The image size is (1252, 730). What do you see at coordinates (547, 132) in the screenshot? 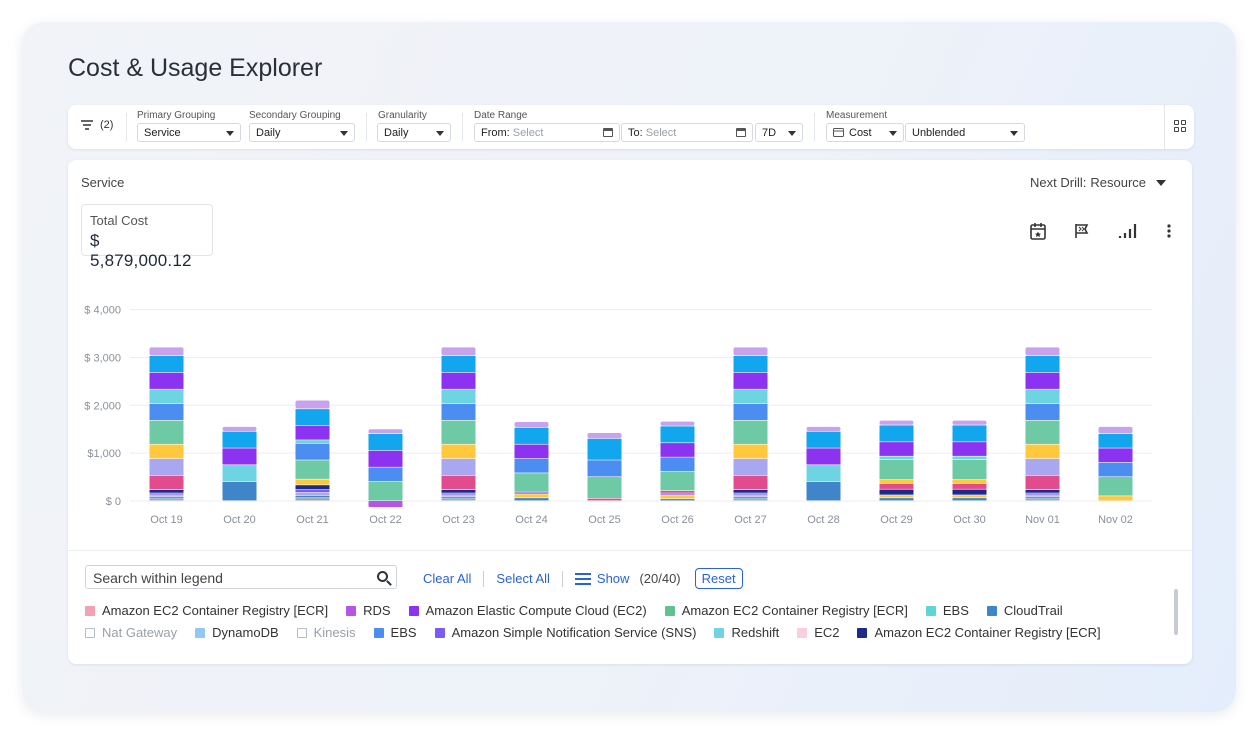
I see `date-from-input: From: Select` at bounding box center [547, 132].